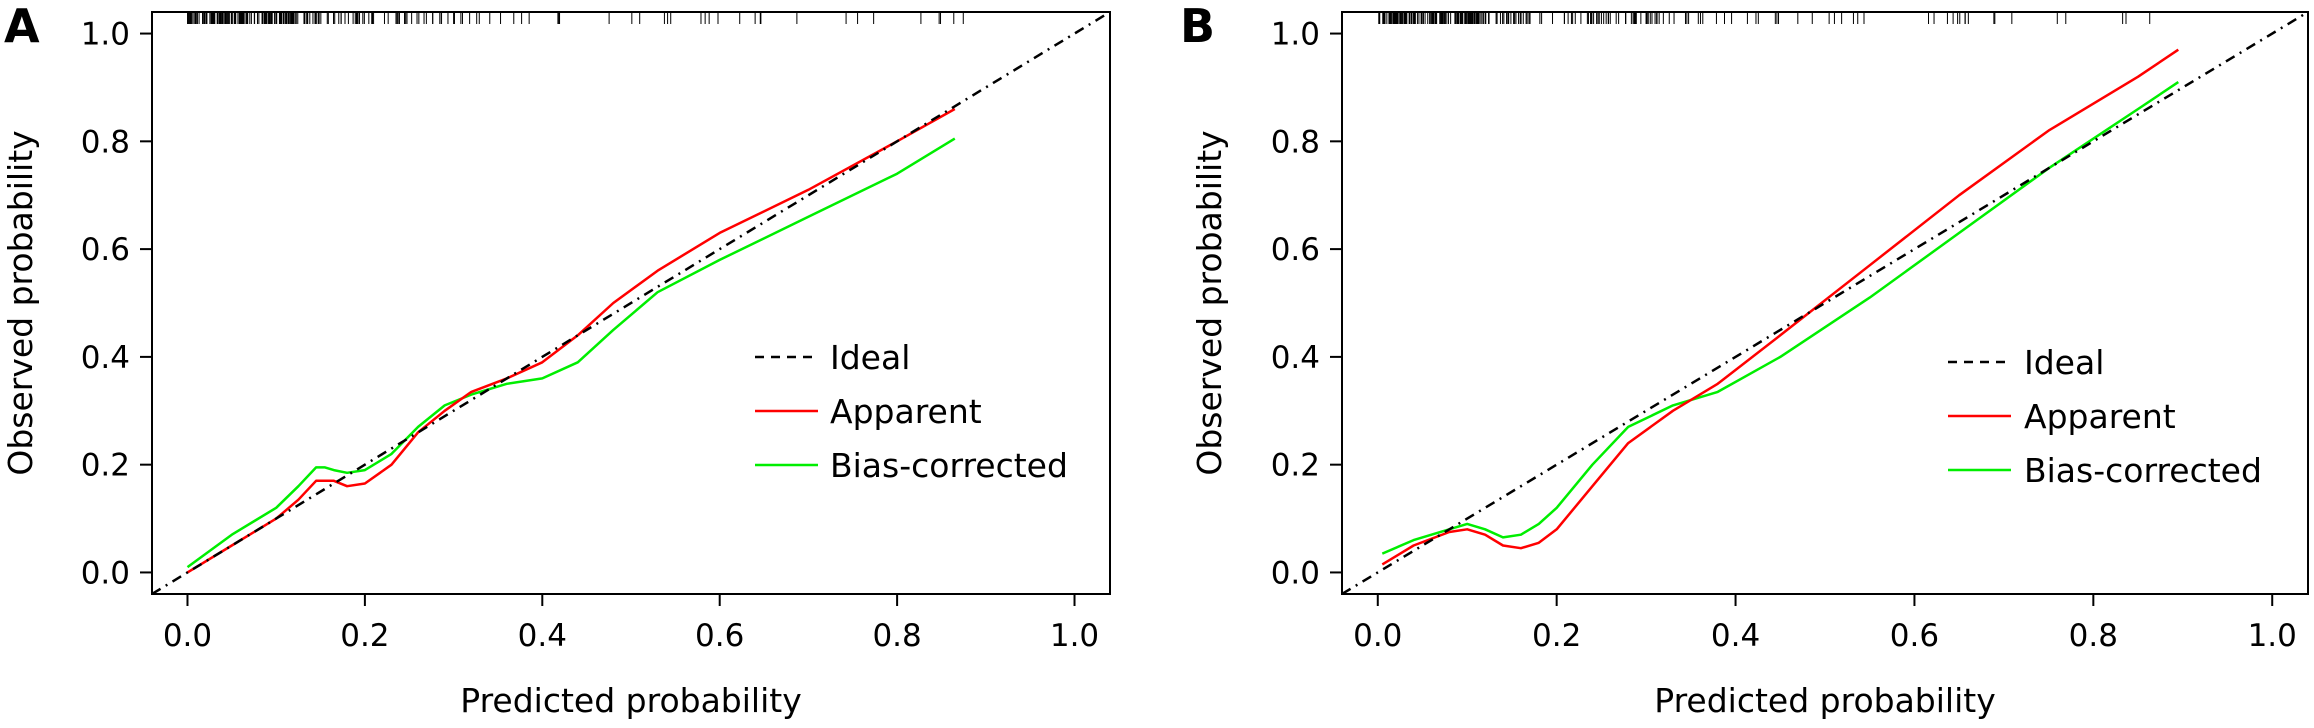 The width and height of the screenshot is (2314, 728). Describe the element at coordinates (1197, 26) in the screenshot. I see `panel-label: B` at that location.